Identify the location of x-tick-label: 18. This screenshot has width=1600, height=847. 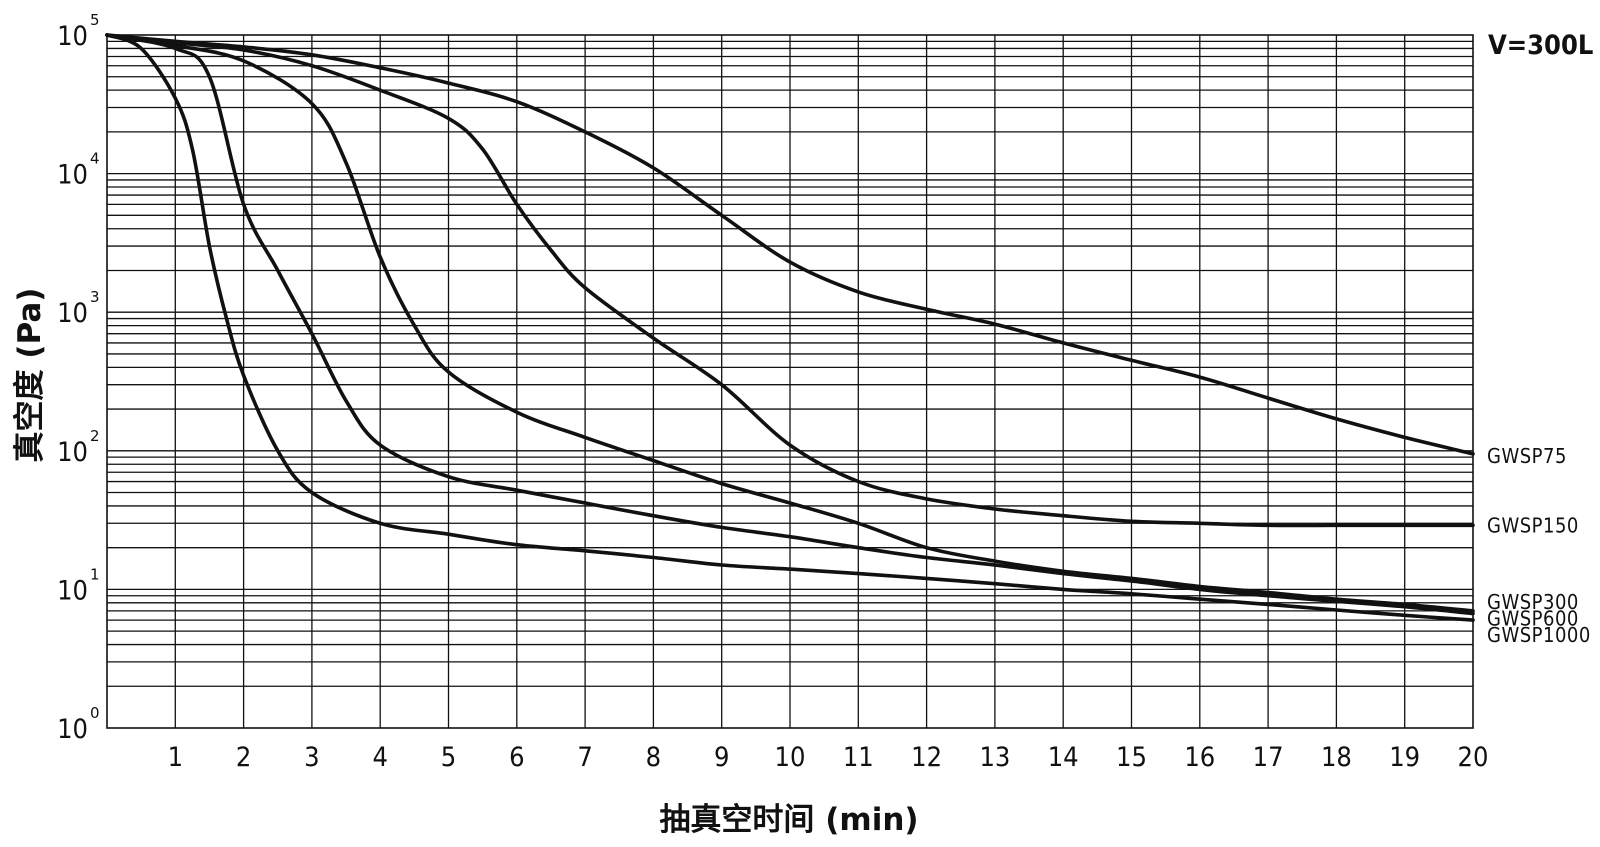
(1336, 757).